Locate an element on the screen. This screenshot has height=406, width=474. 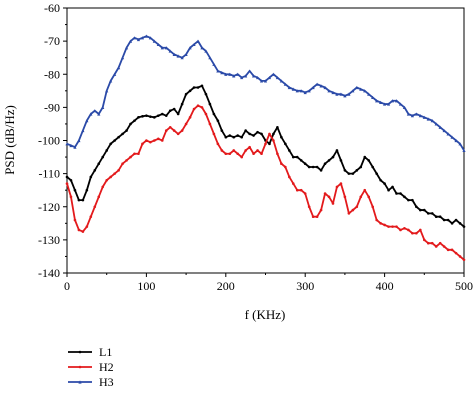
y-axis: -140 -130 -120 -110 -100 -90 -80 -70 -60 is located at coordinates (52, 140).